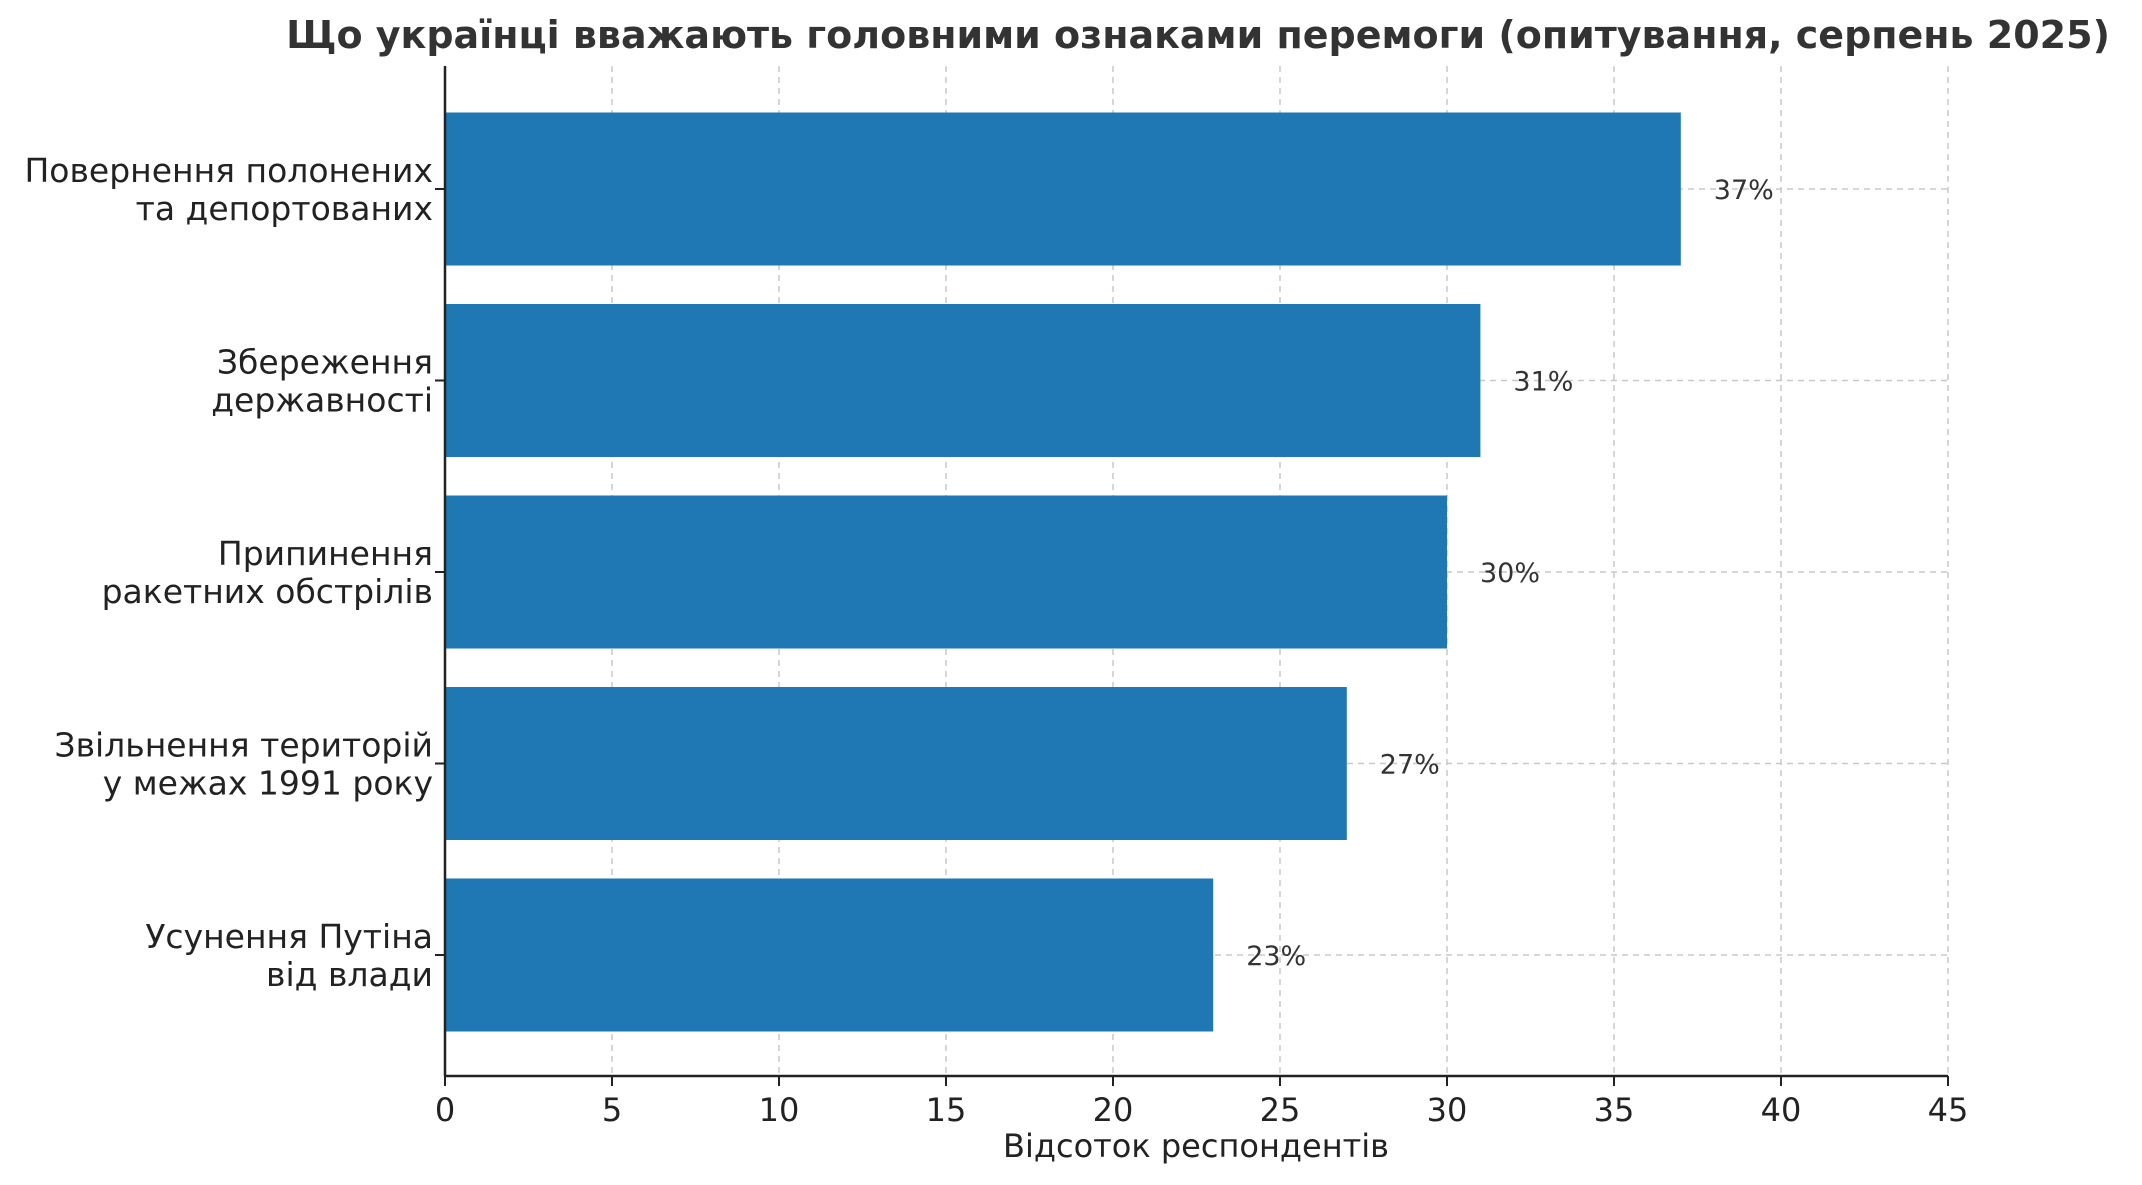 Image resolution: width=2142 pixels, height=1185 pixels. Describe the element at coordinates (1510, 573) in the screenshot. I see `bar-value-label: 30%` at that location.